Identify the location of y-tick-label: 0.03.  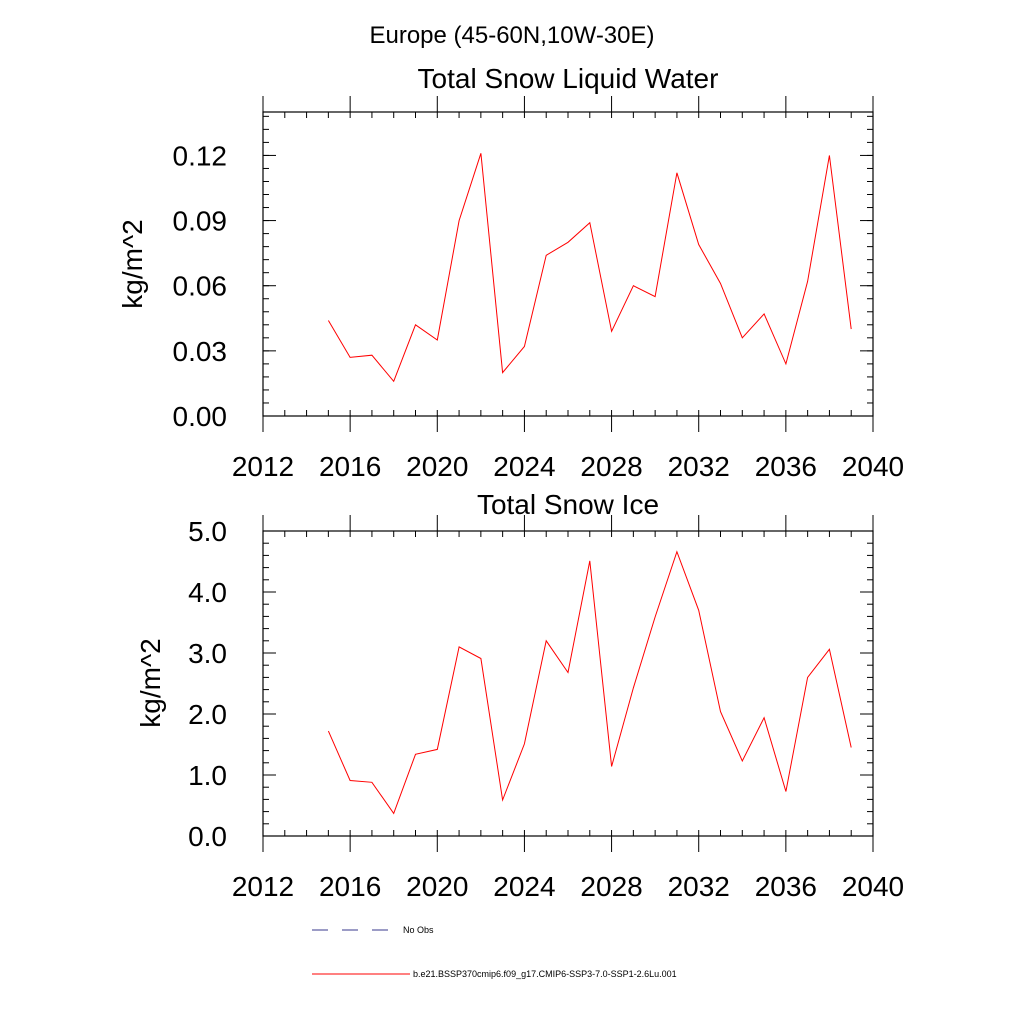
(200, 351).